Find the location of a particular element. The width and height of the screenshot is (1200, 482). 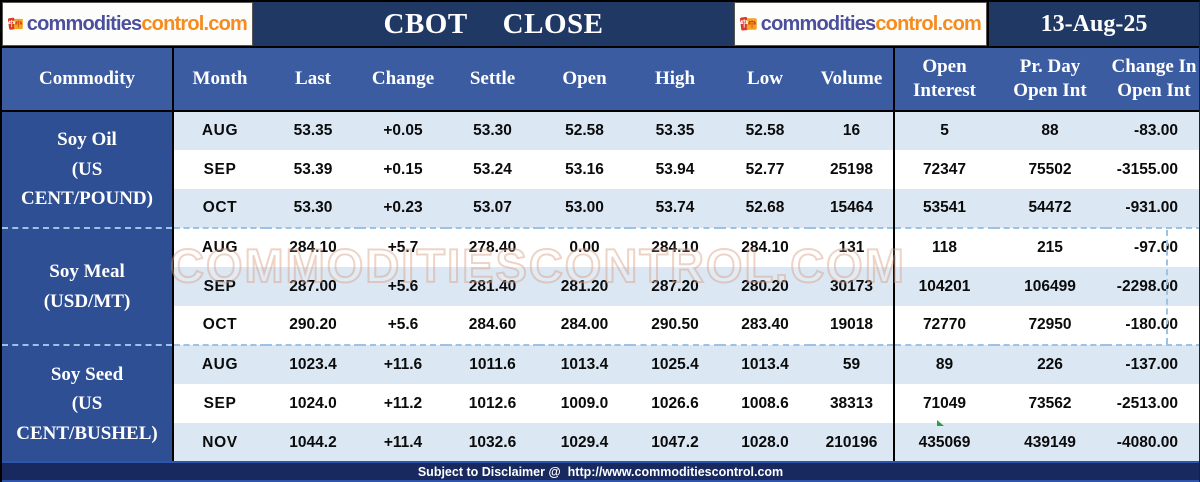

col-header-change-openint: Change In Open Int is located at coordinates (1152, 80).